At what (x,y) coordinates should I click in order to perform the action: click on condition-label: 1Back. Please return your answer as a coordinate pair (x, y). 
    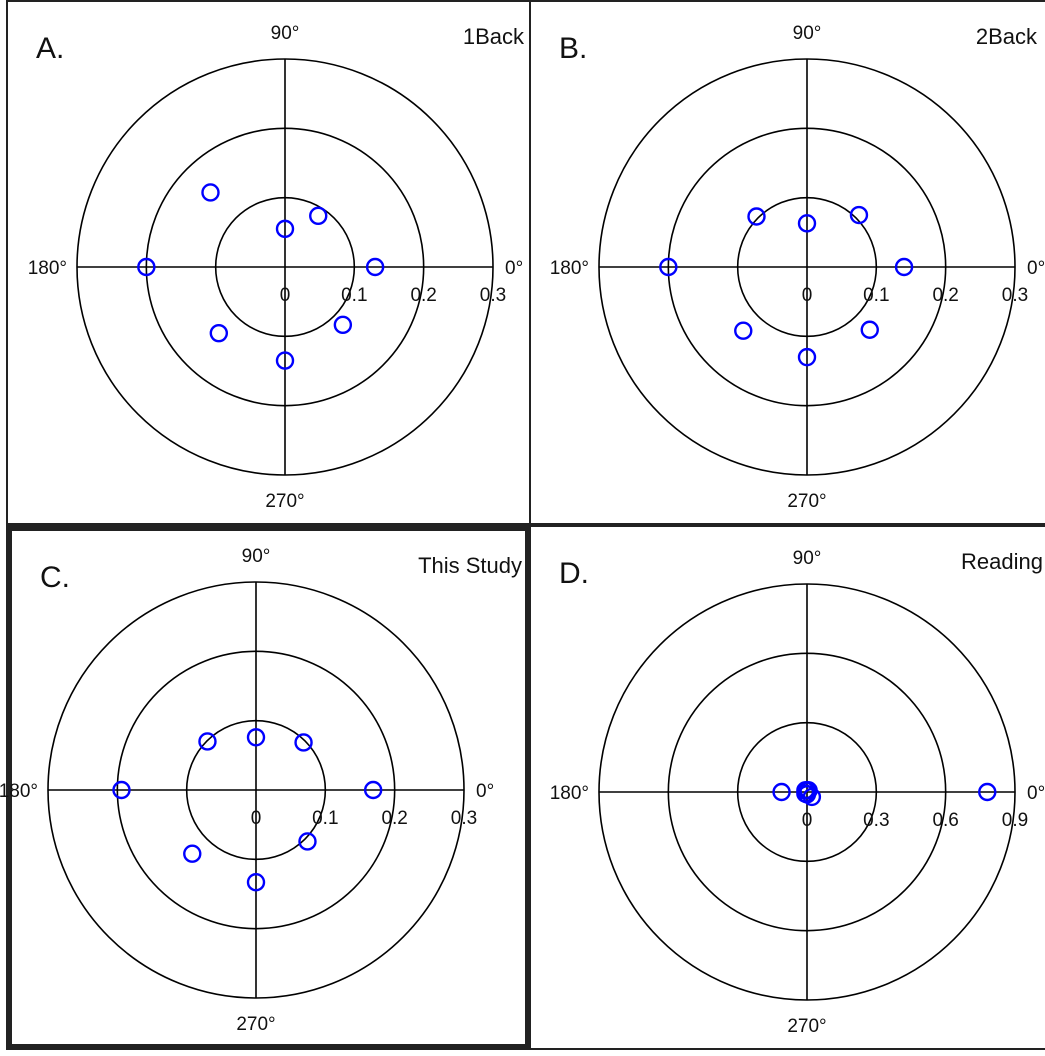
    Looking at the image, I should click on (494, 36).